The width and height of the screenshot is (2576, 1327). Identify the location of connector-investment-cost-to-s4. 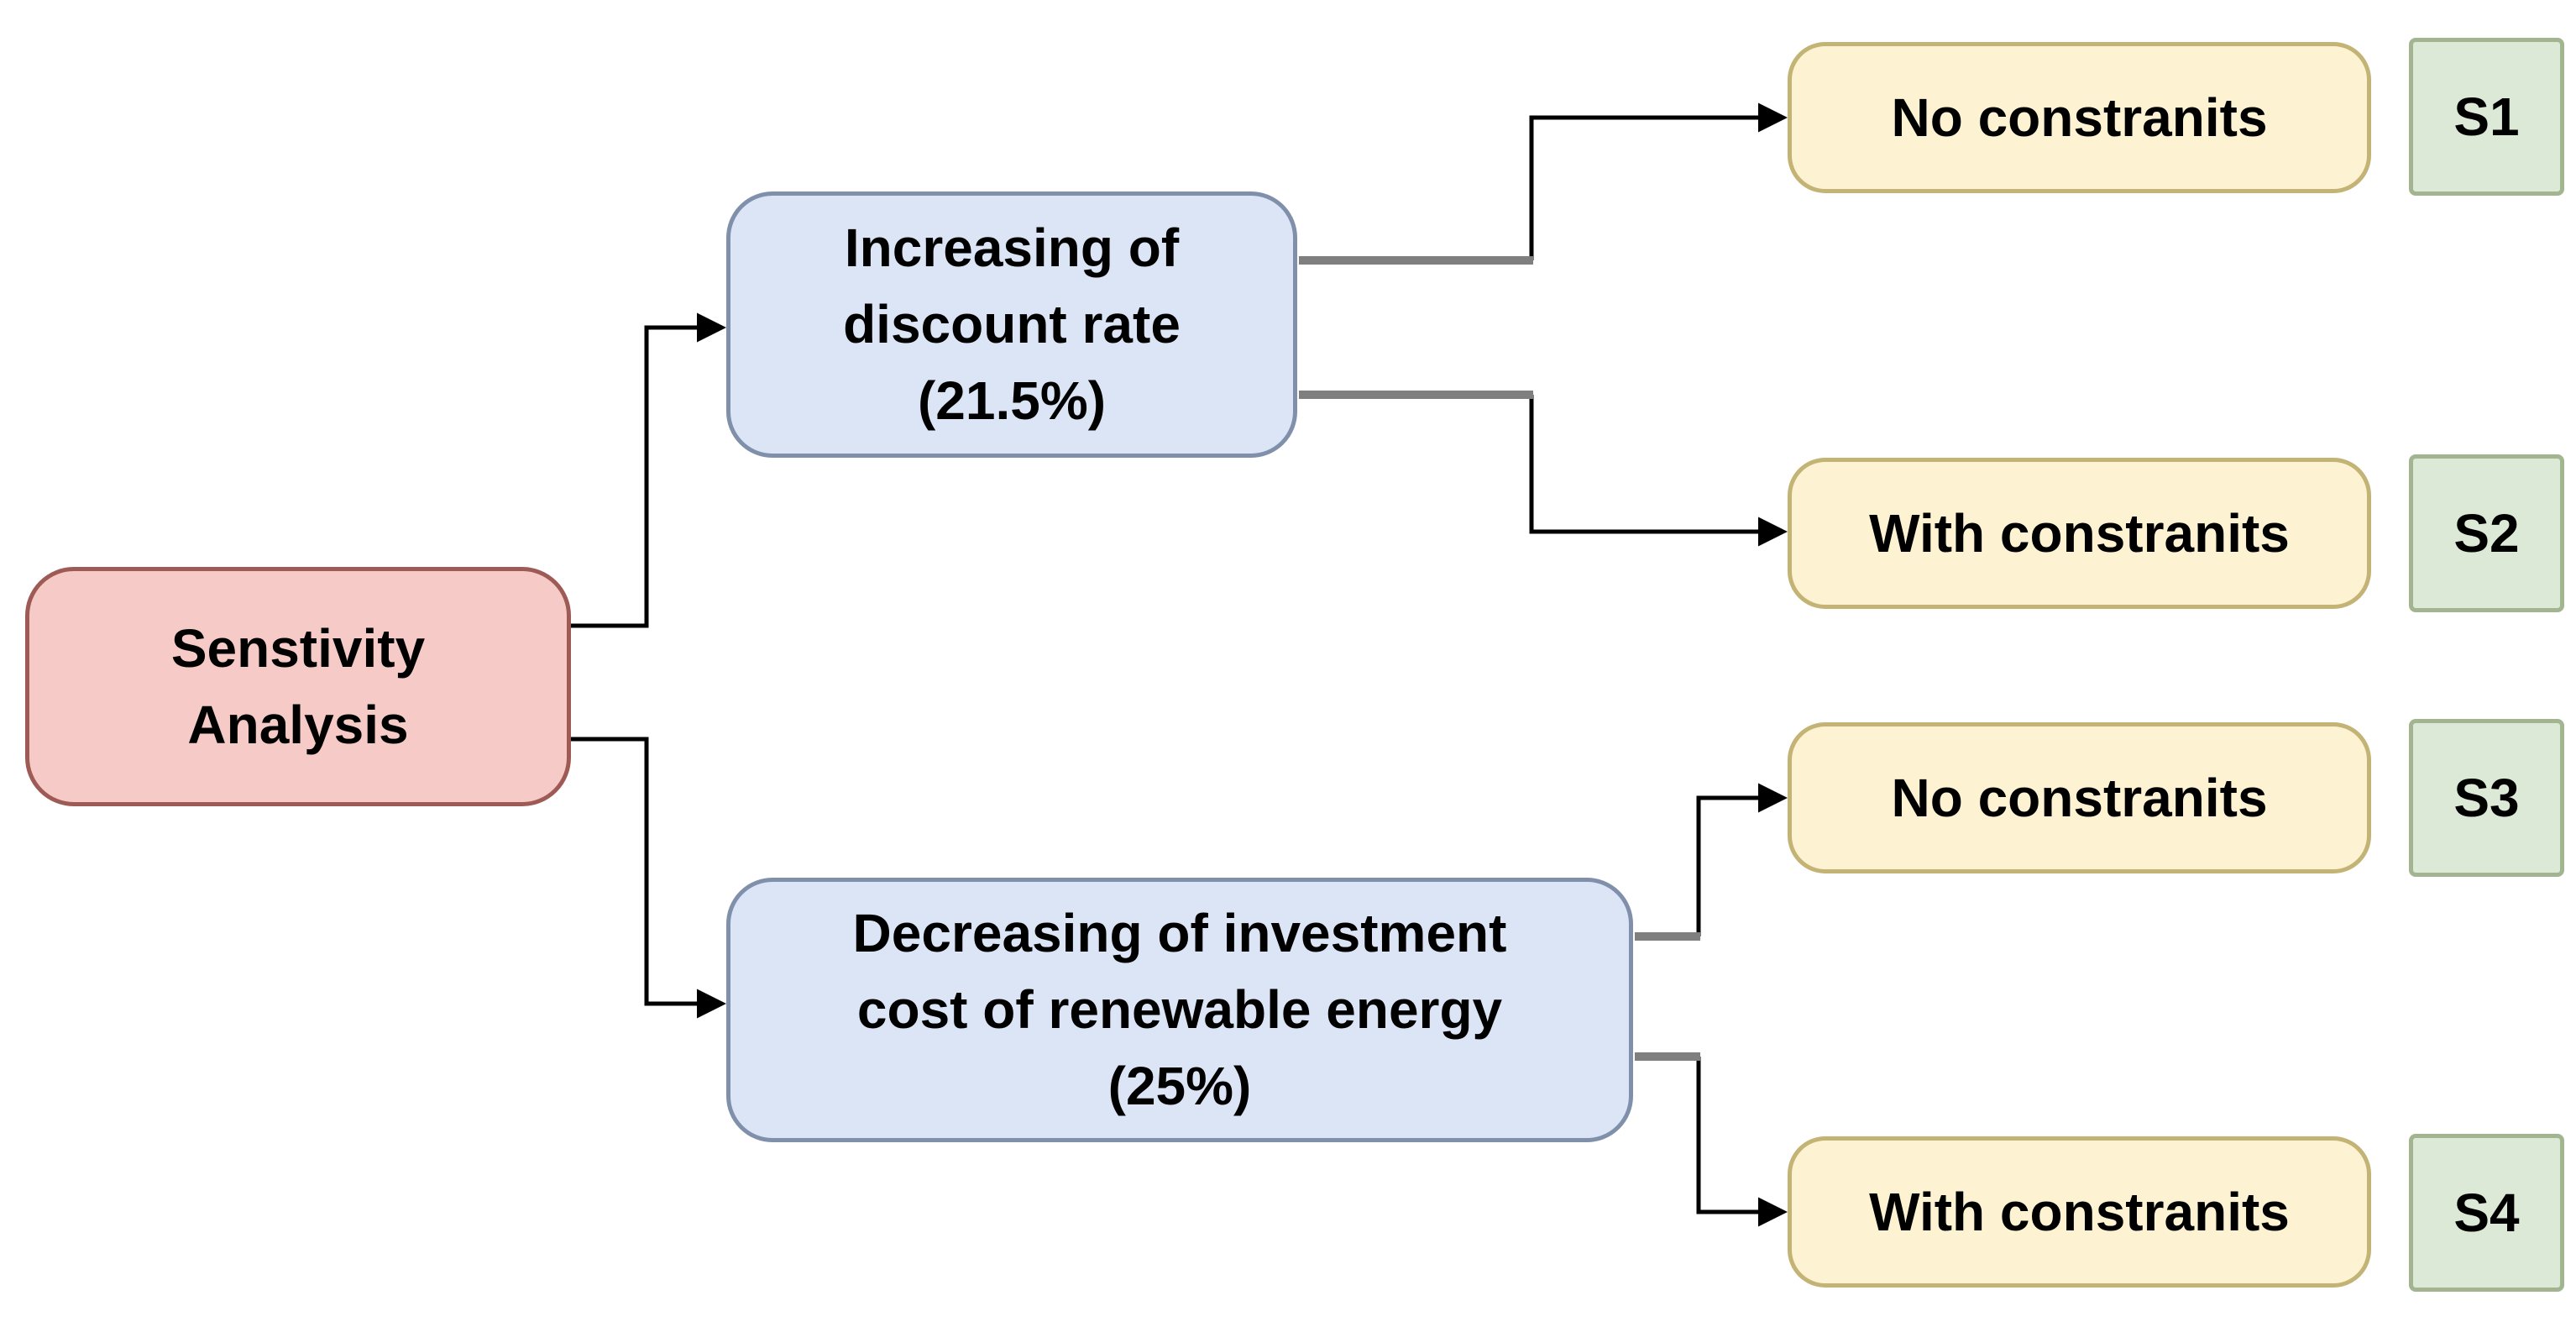
(1742, 1142).